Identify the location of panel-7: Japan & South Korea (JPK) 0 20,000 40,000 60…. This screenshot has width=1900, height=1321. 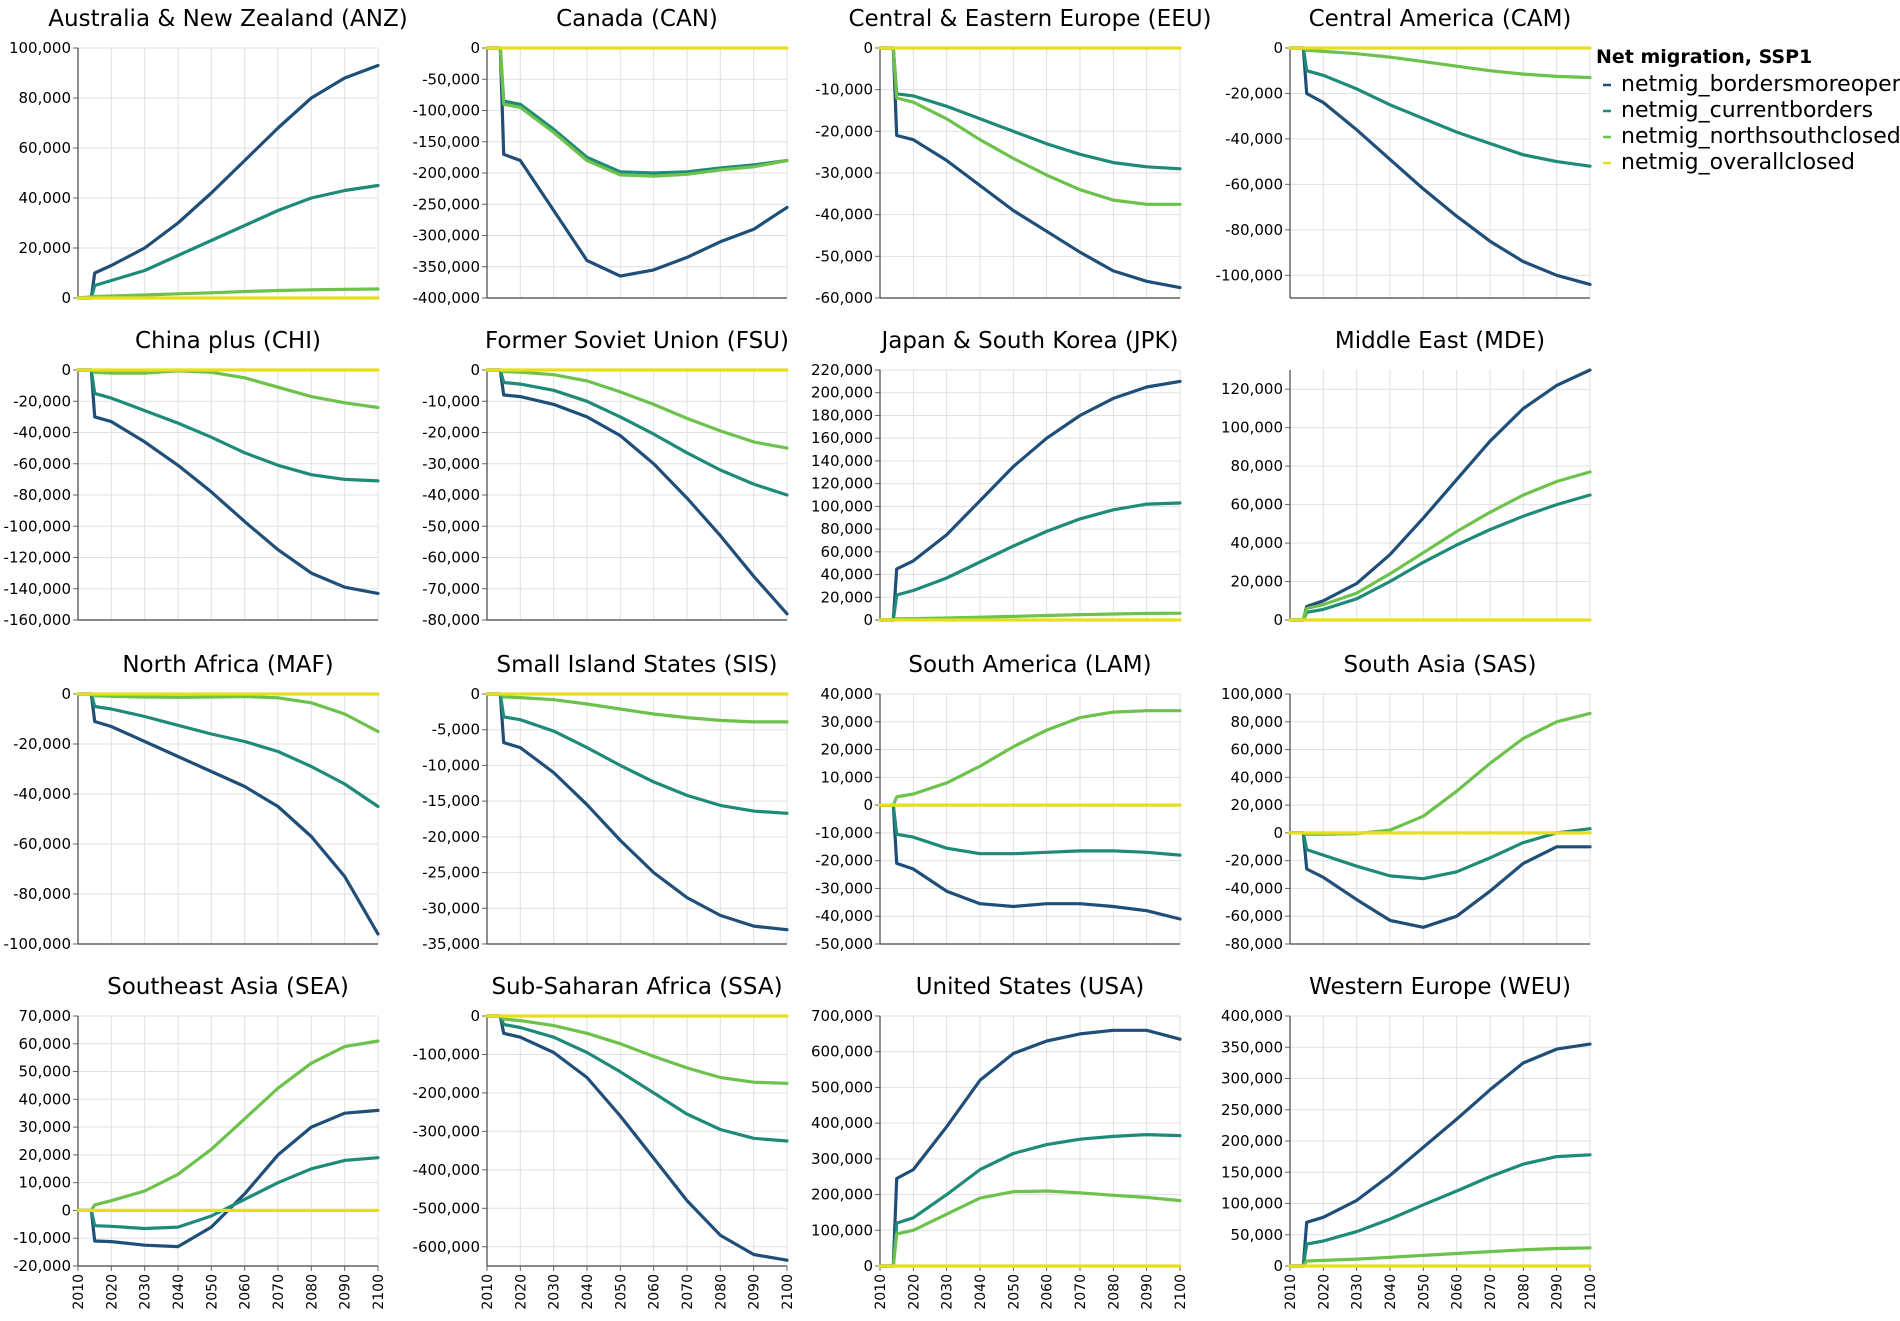
(996, 478).